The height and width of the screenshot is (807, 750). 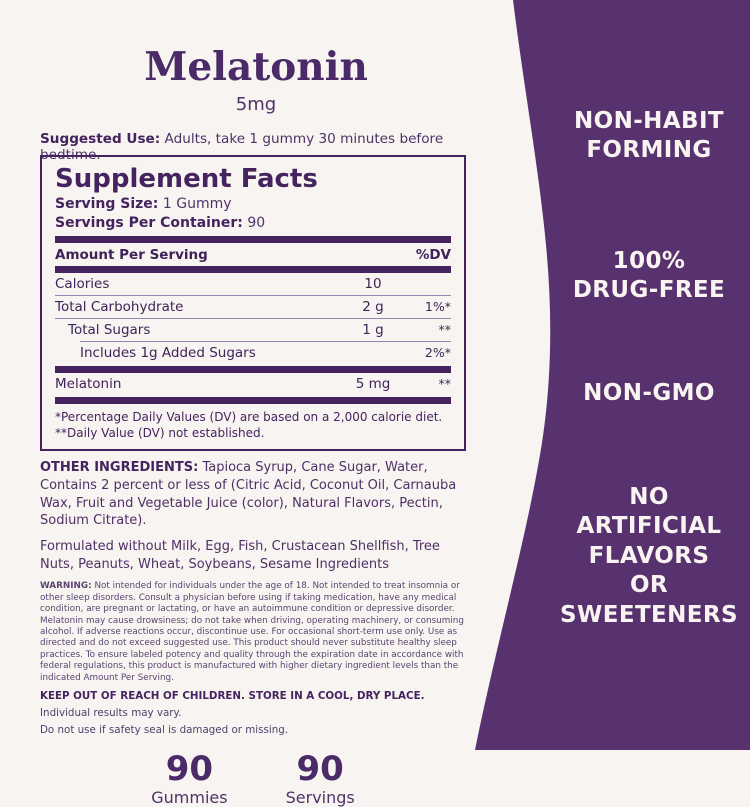 What do you see at coordinates (149, 222) in the screenshot?
I see `servings-per-container-label: Servings Per Container:` at bounding box center [149, 222].